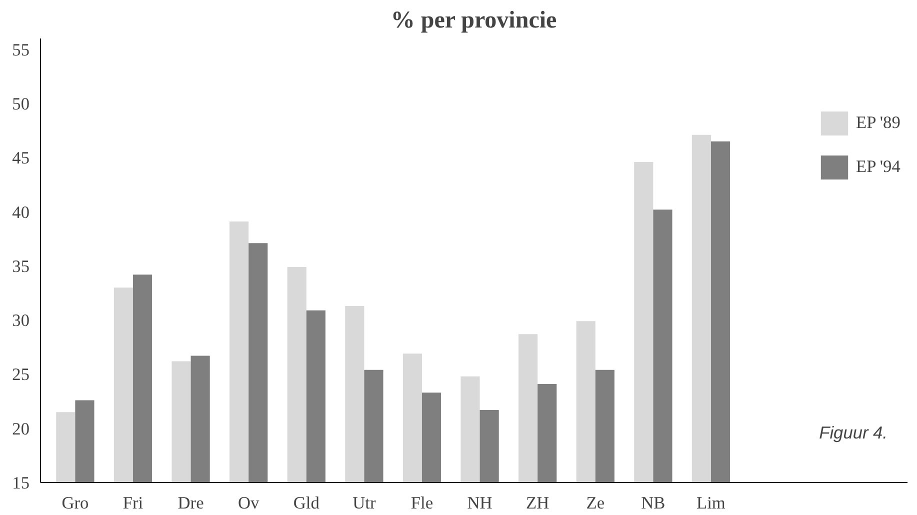 This screenshot has height=515, width=917. Describe the element at coordinates (479, 503) in the screenshot. I see `x-tick-label: NH` at that location.